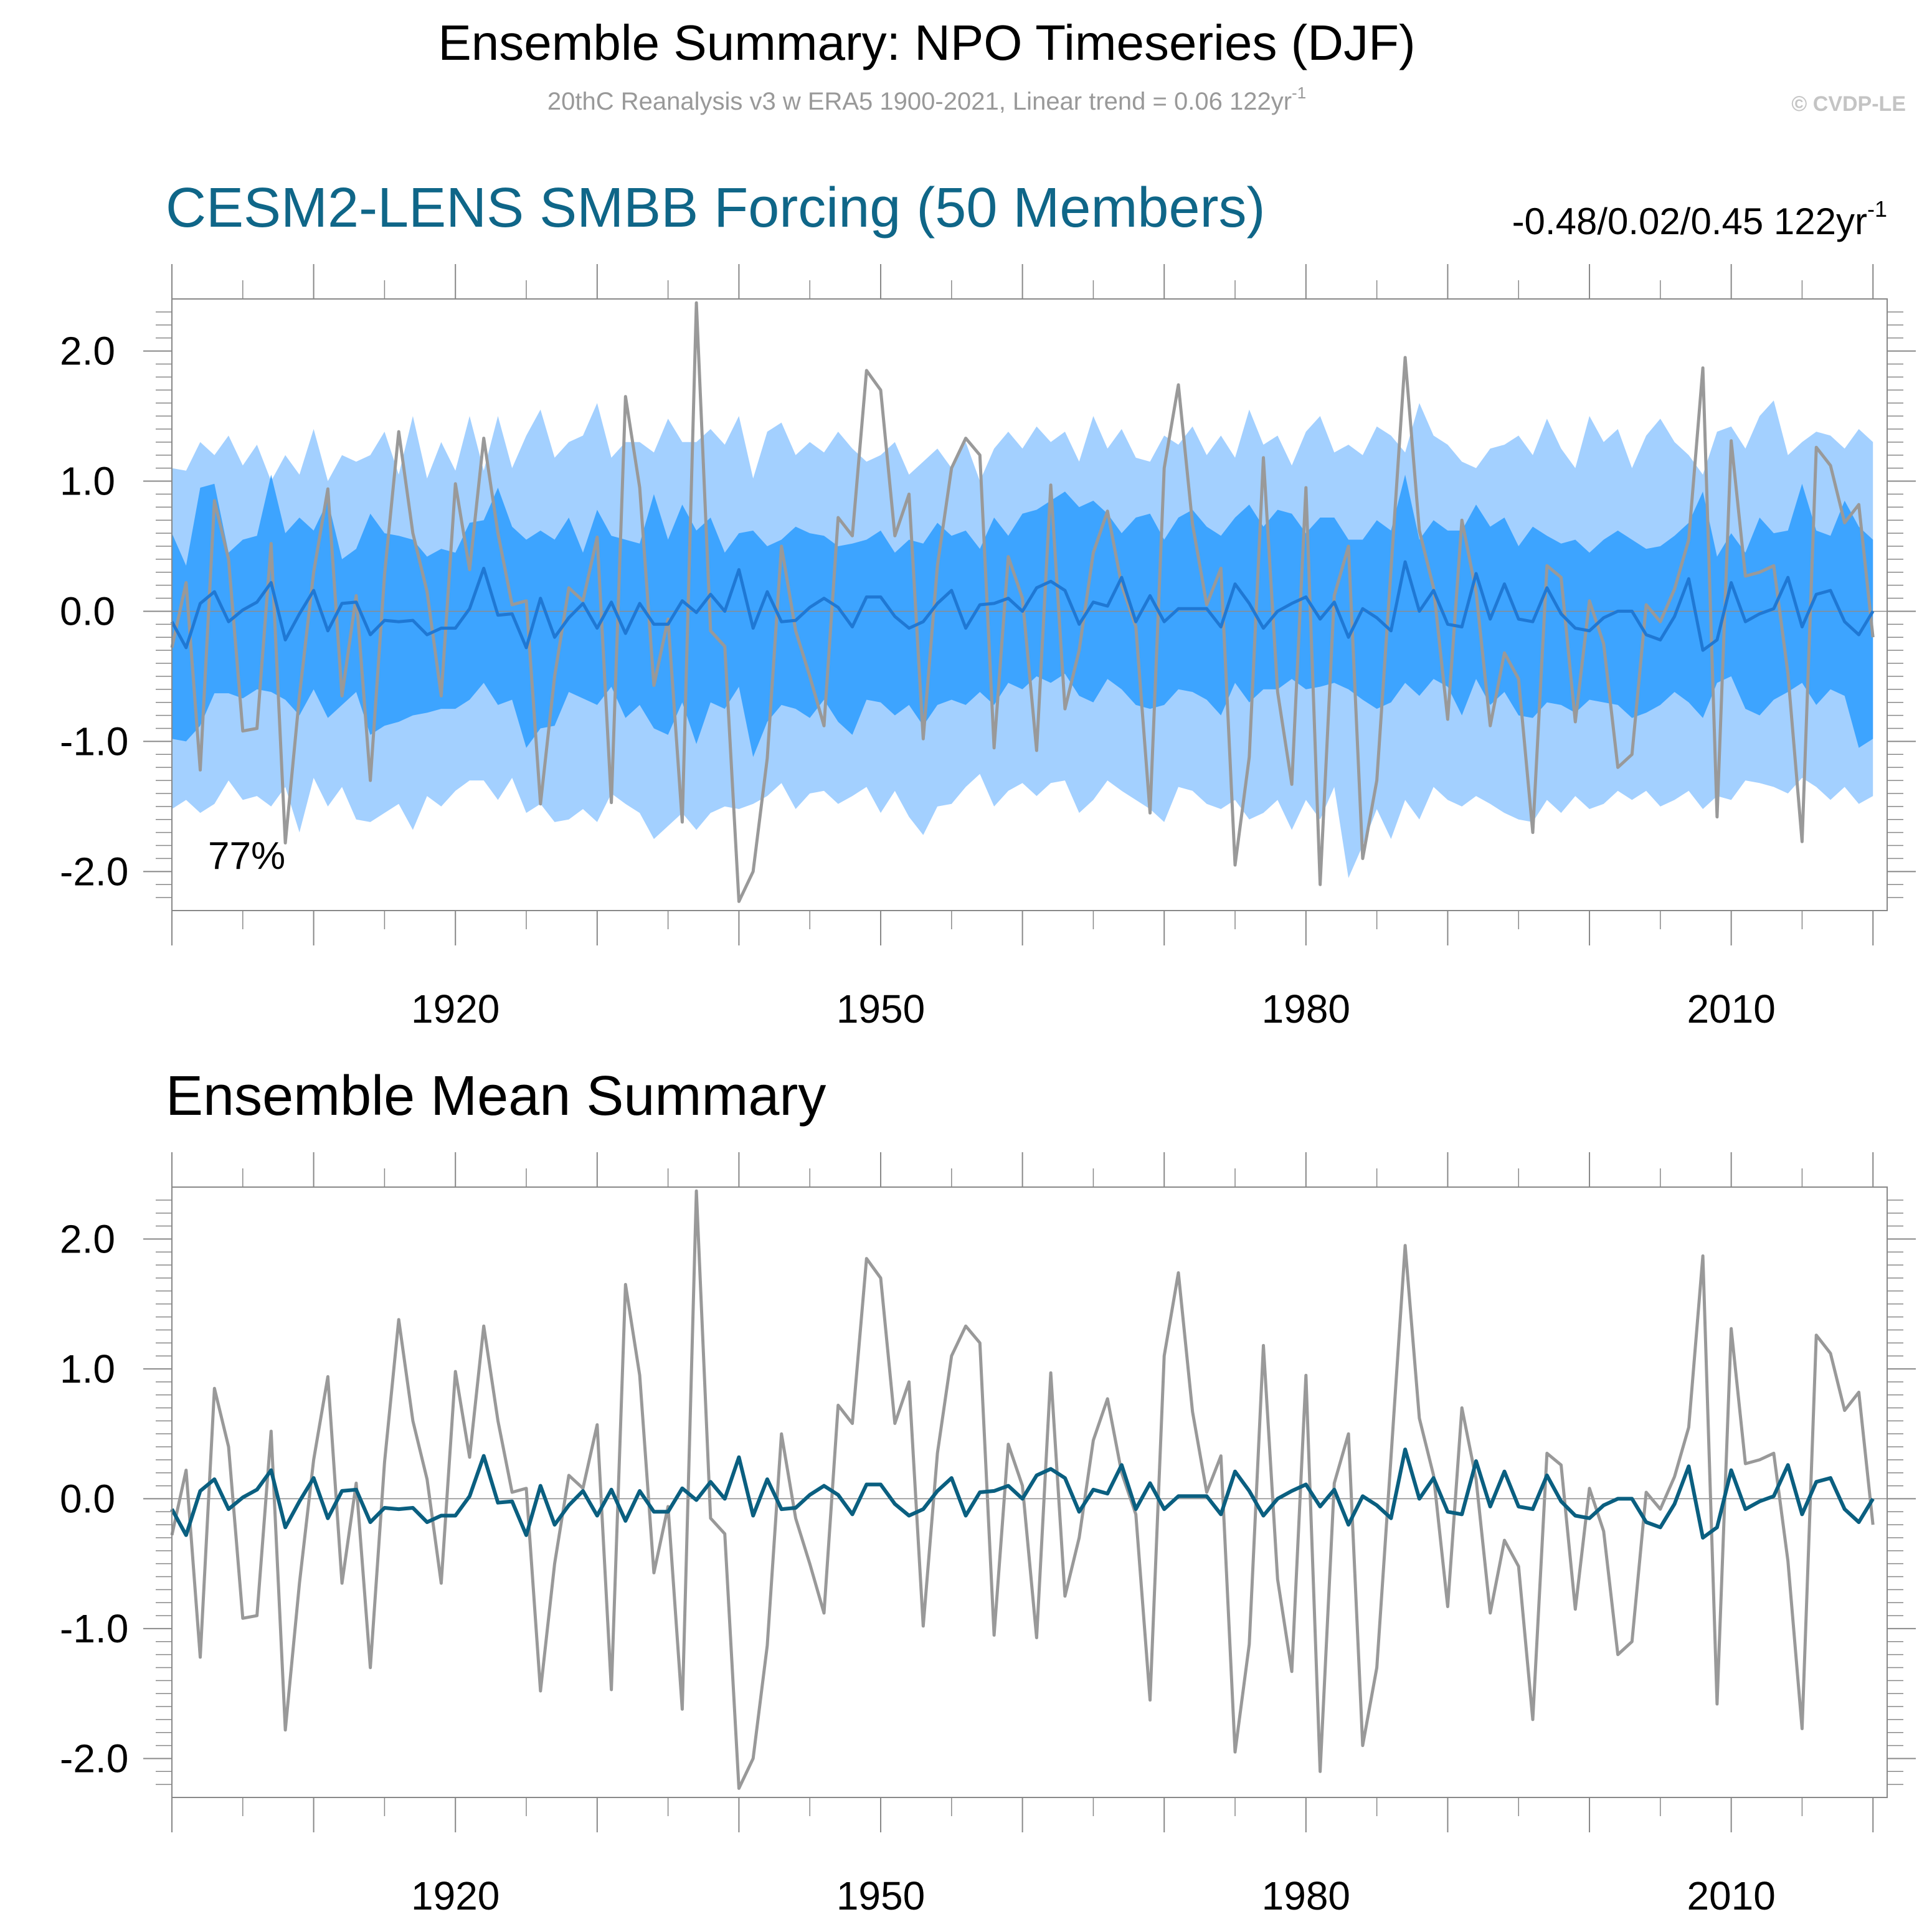 This screenshot has height=1927, width=1932. What do you see at coordinates (1299, 92) in the screenshot?
I see `subtitle-superscript: -1` at bounding box center [1299, 92].